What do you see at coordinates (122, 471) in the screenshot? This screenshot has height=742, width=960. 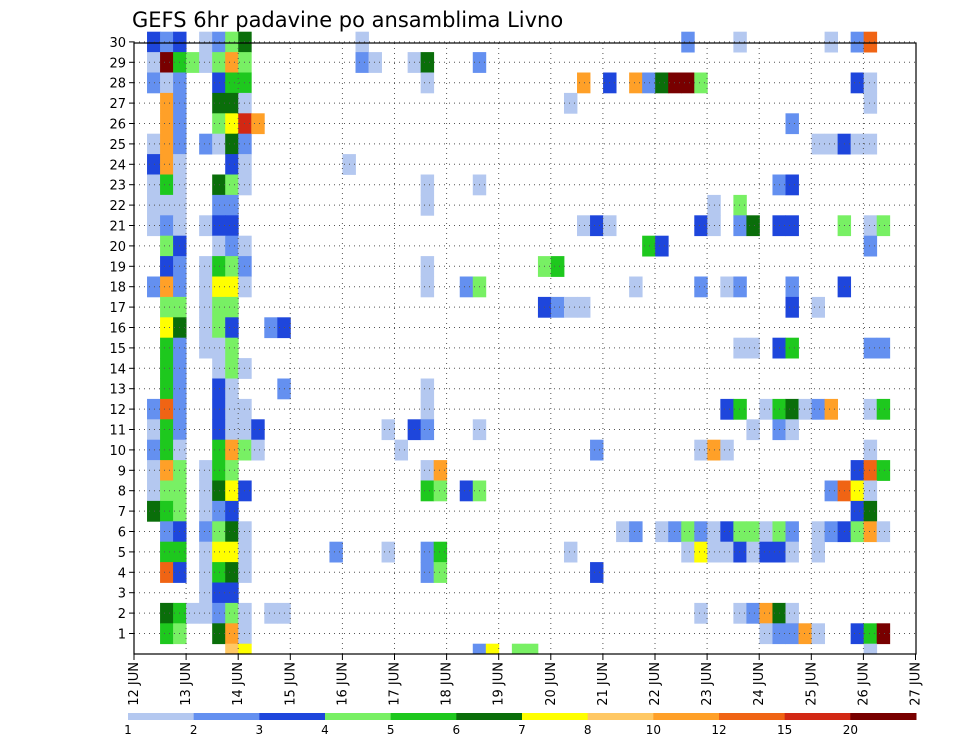 I see `y-tick-label: 9` at bounding box center [122, 471].